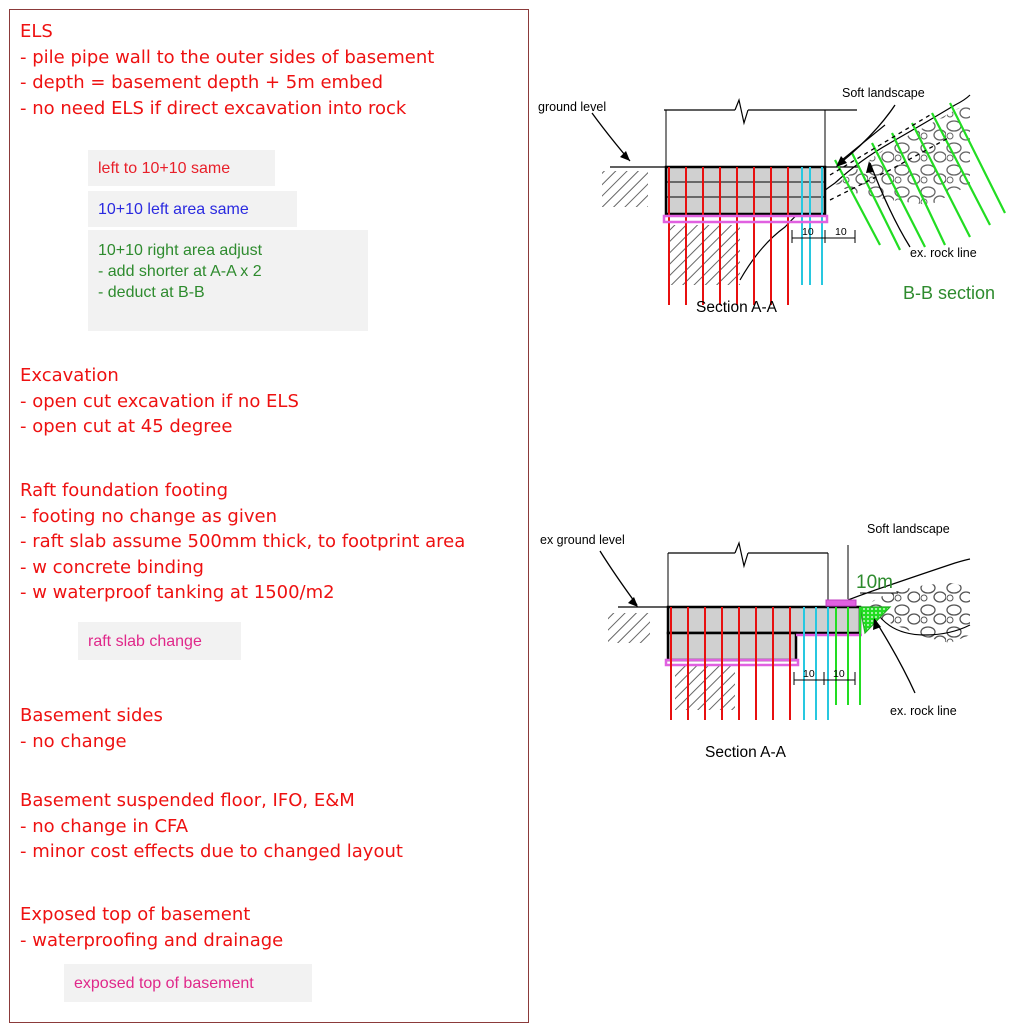 The height and width of the screenshot is (1032, 1022). Describe the element at coordinates (949, 293) in the screenshot. I see `bb-section-title: B-B section` at that location.